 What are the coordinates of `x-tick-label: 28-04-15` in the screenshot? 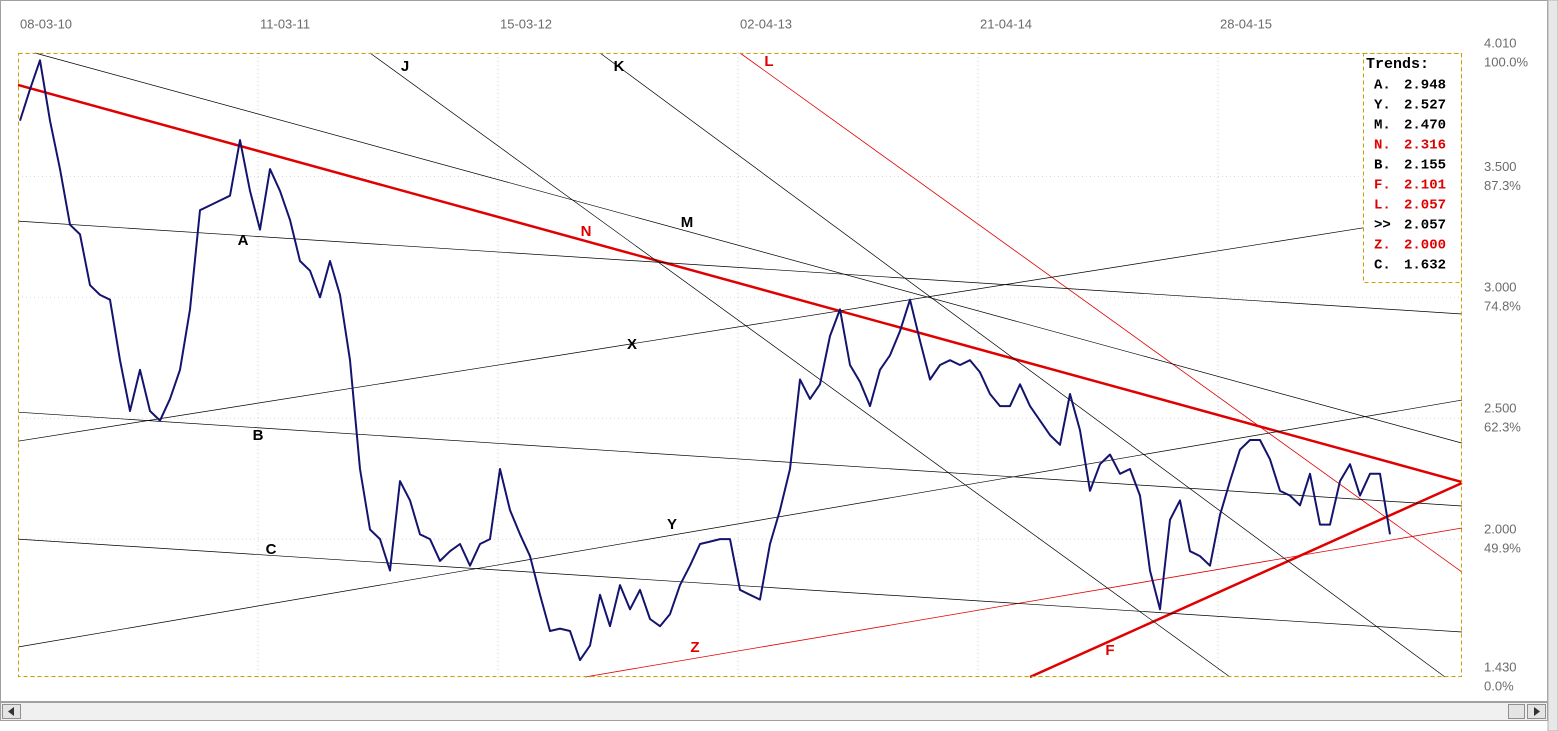 It's located at (1246, 23).